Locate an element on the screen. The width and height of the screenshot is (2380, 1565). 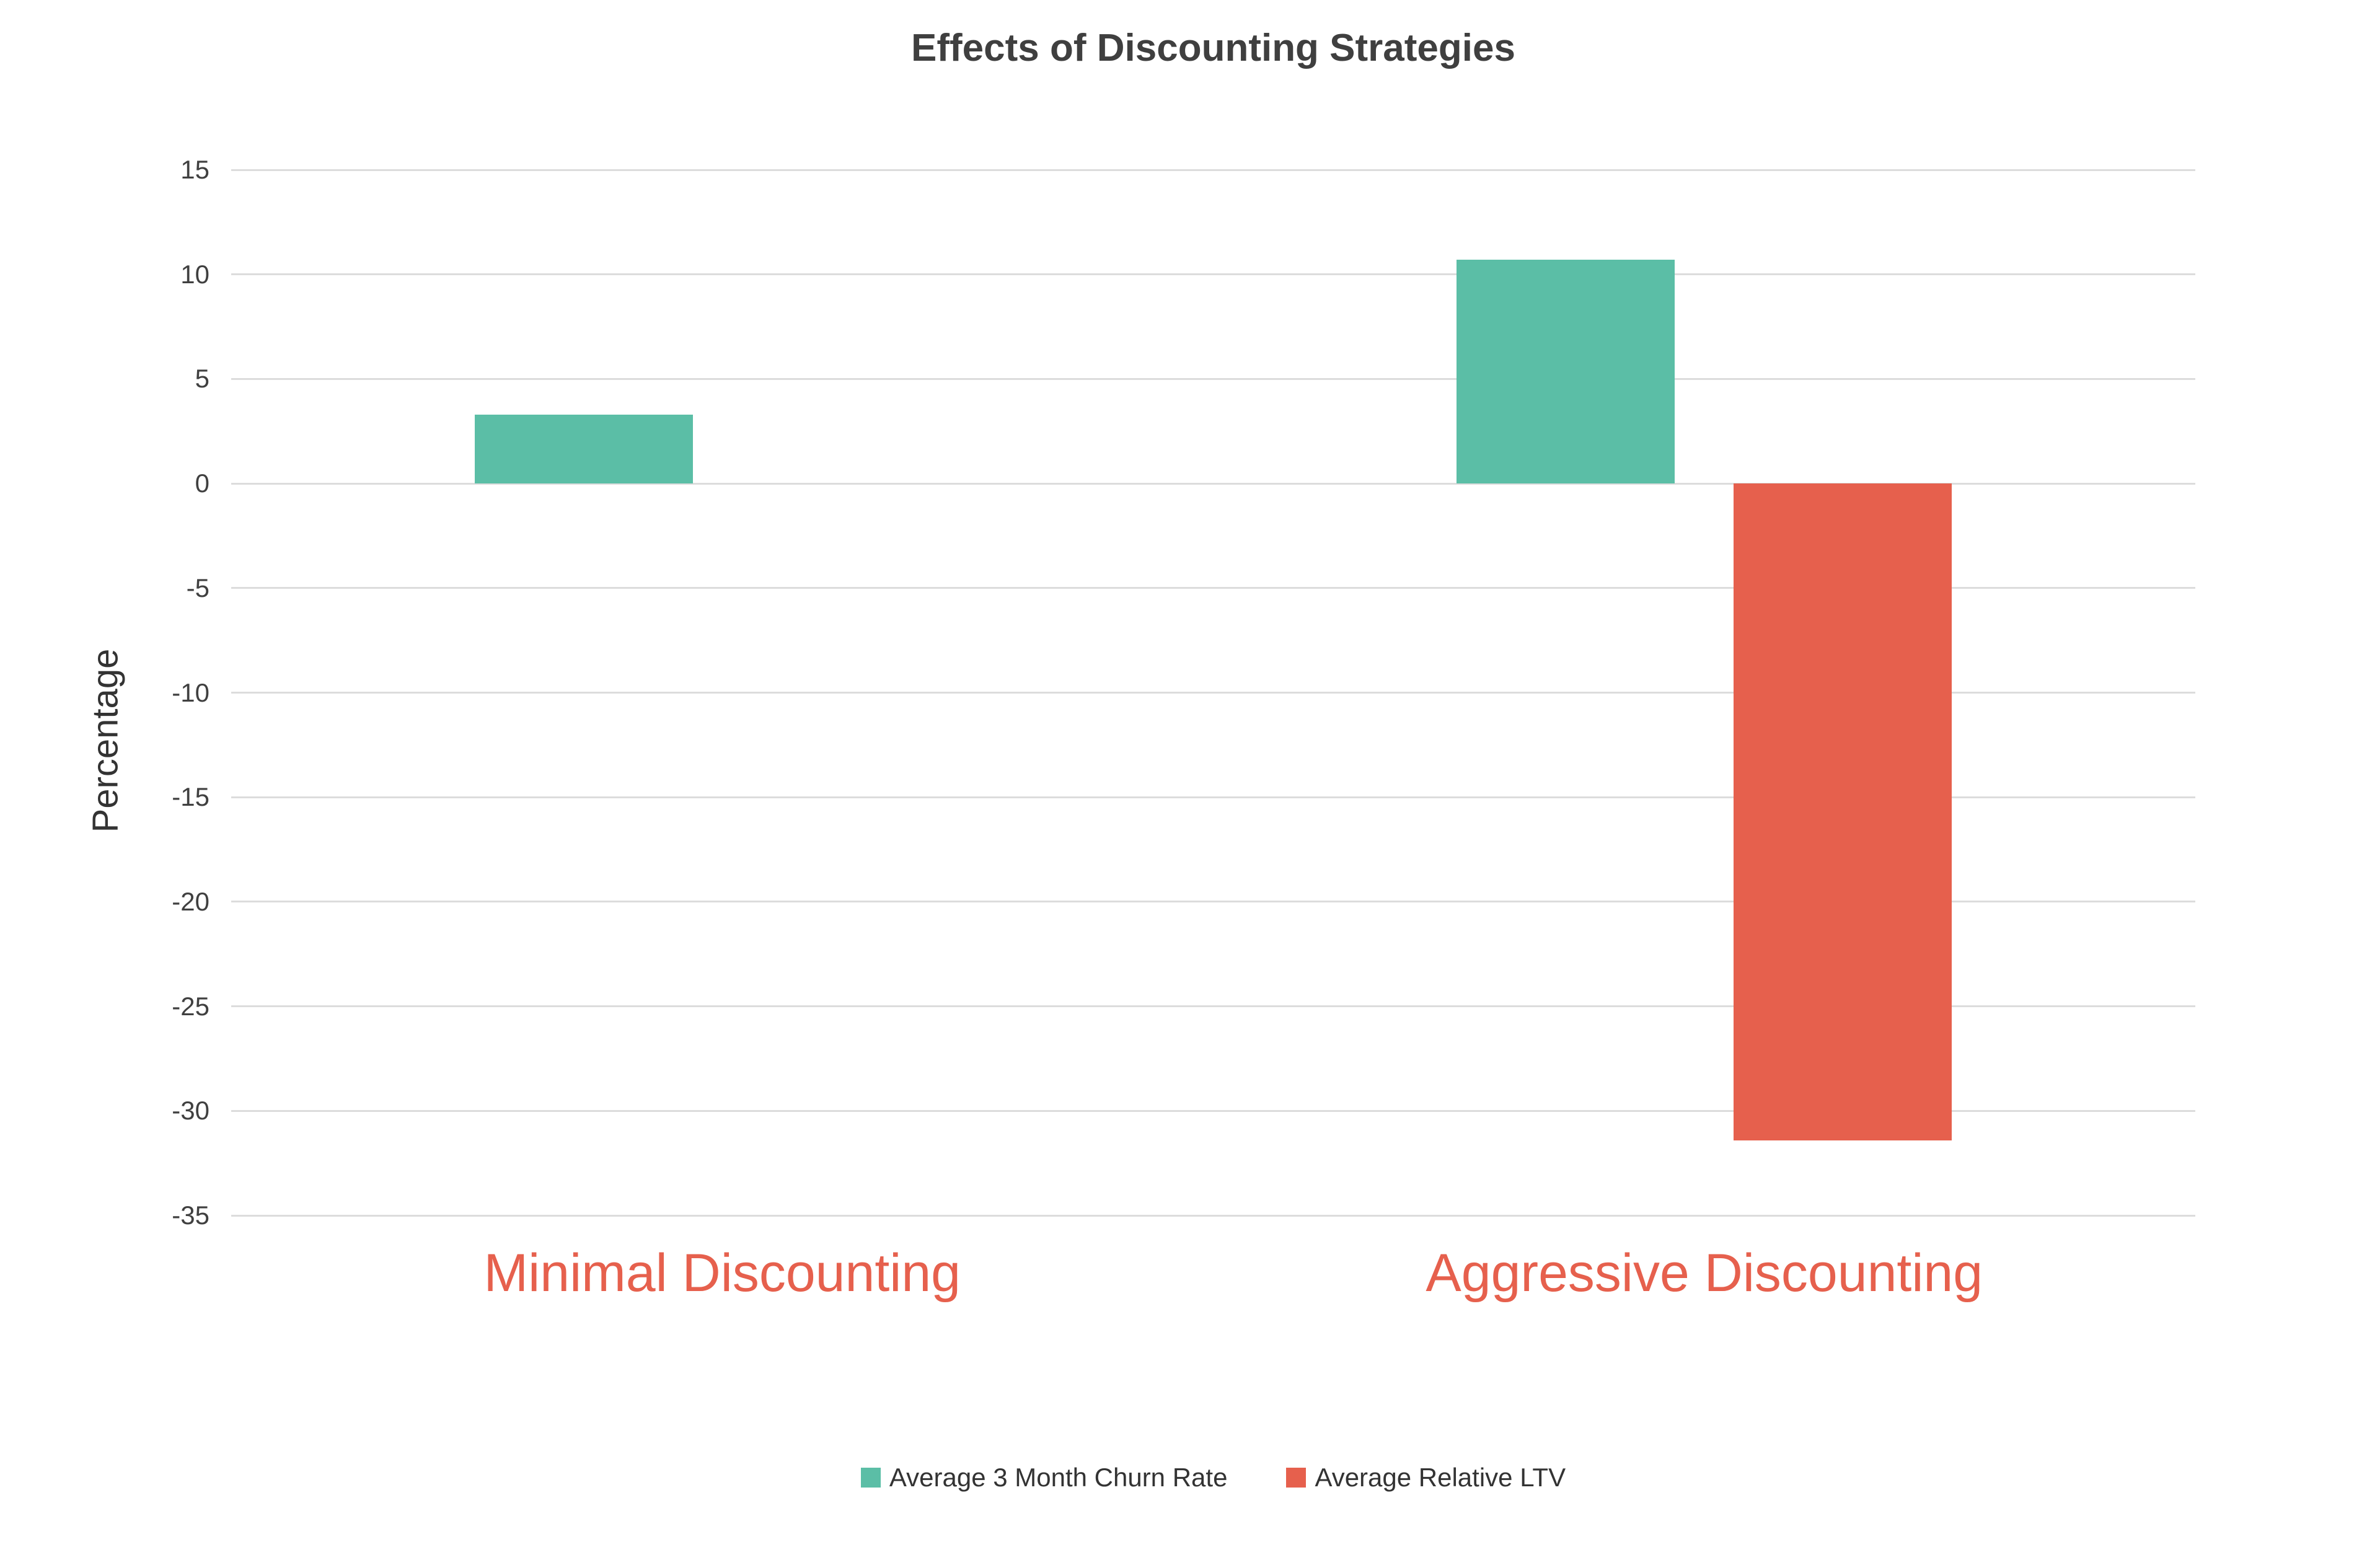
y-tick-label: 10 is located at coordinates (194, 274).